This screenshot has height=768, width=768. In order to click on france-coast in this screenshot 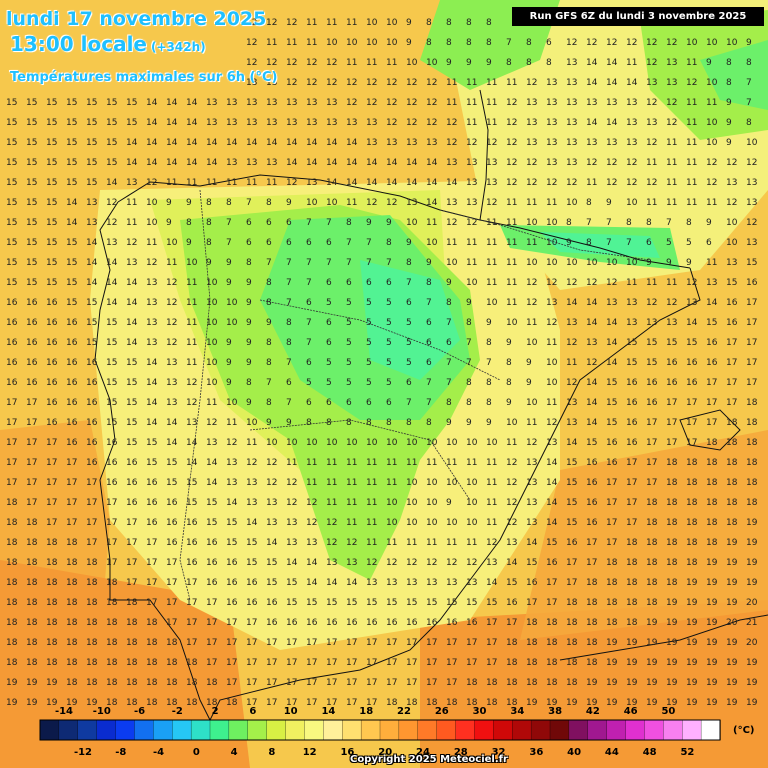, I will do `click(484, 155)`.